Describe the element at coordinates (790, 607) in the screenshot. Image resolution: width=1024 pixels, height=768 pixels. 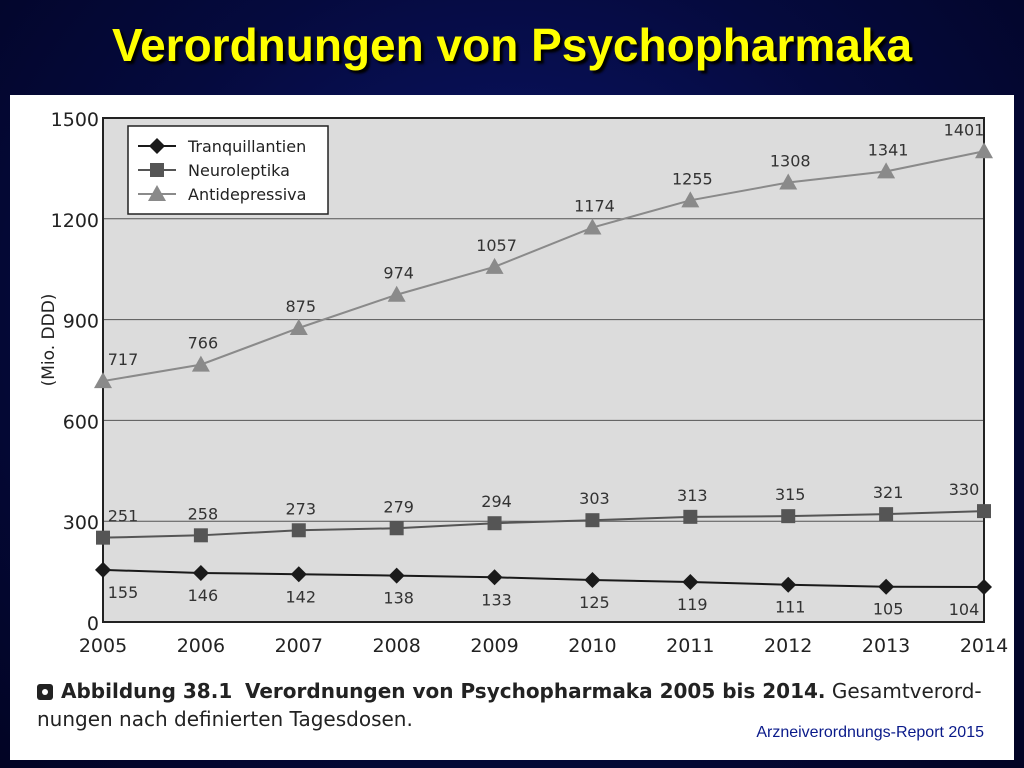
I see `data-label-tranquillantien: 111` at that location.